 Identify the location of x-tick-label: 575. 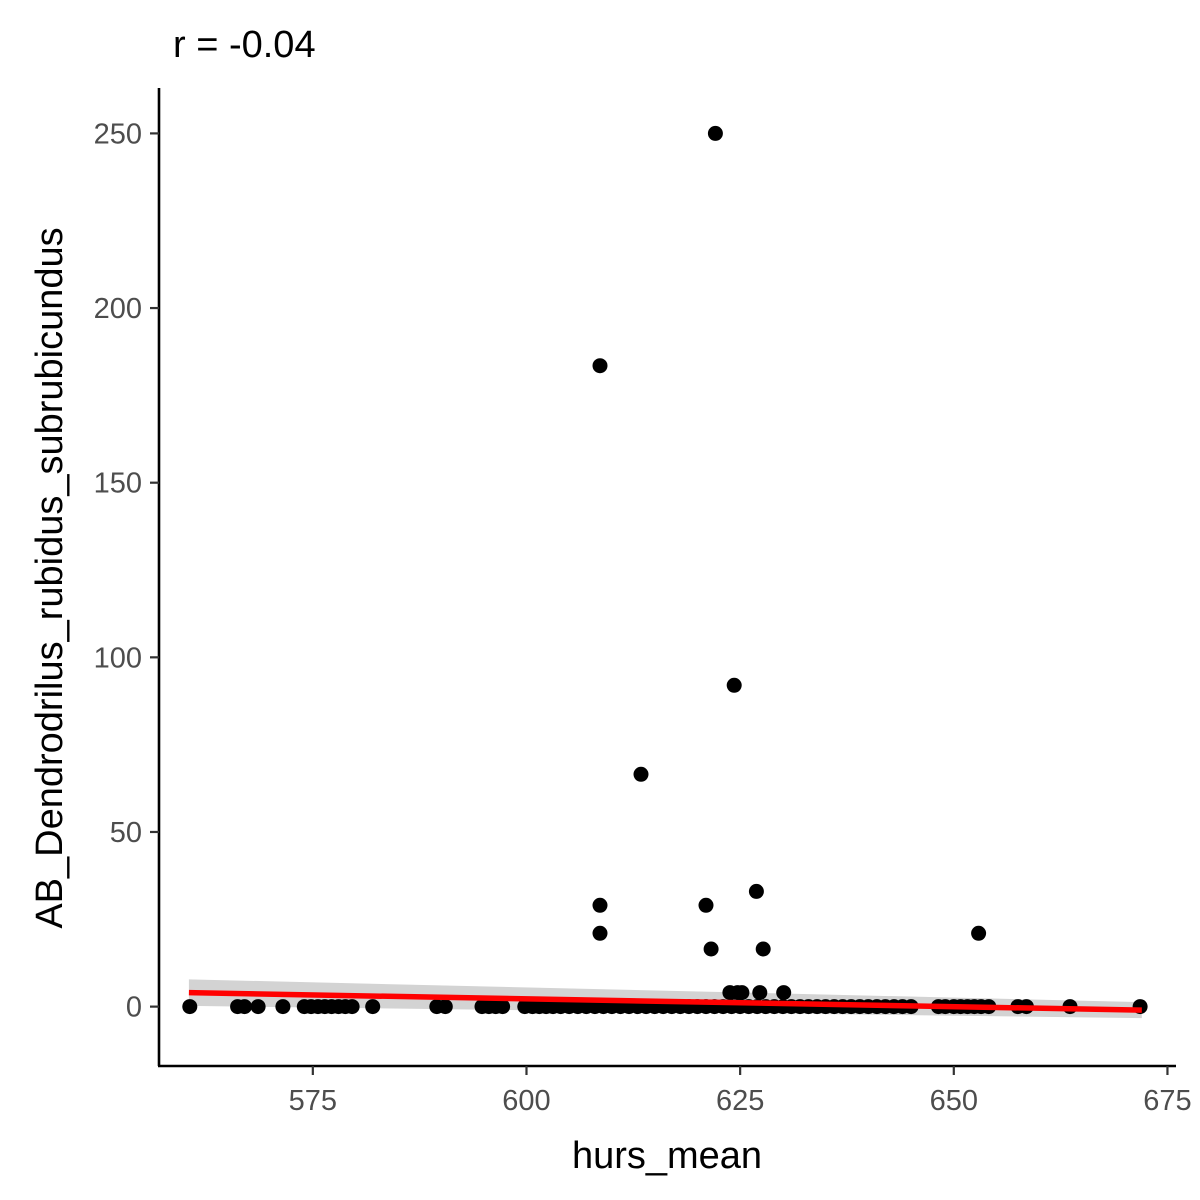
(313, 1101).